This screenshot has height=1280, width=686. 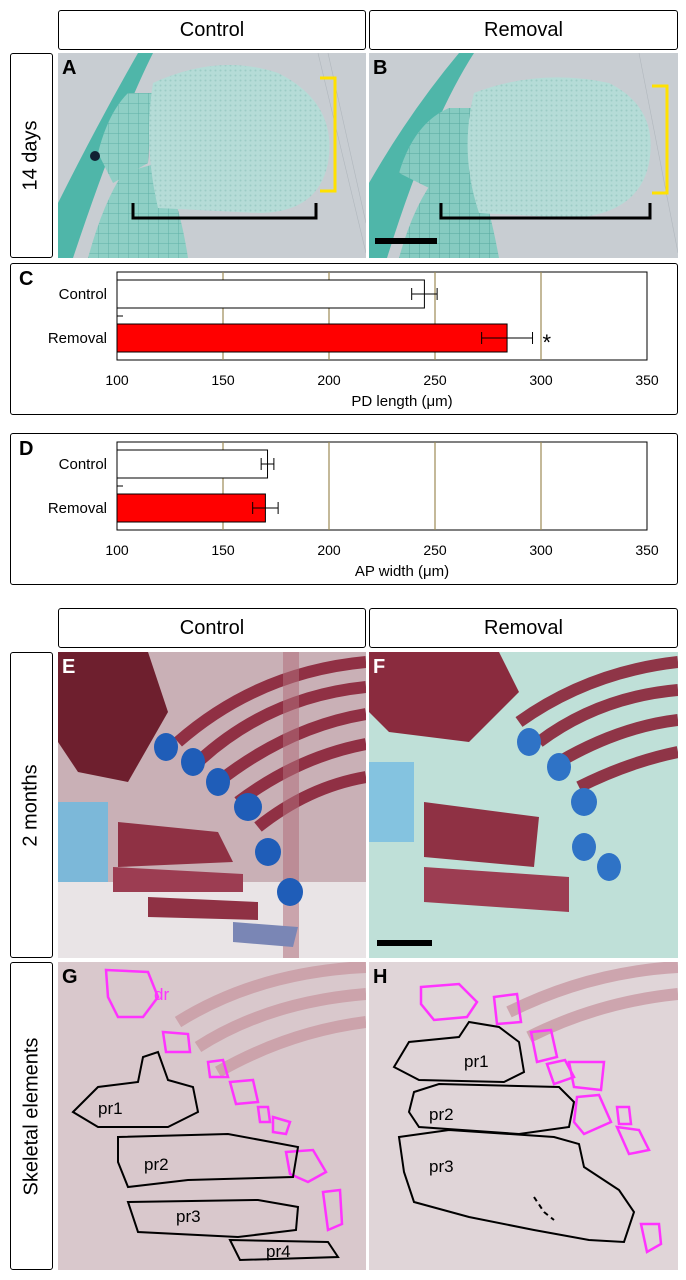 What do you see at coordinates (31, 805) in the screenshot?
I see `row-label-2-months: 2 months` at bounding box center [31, 805].